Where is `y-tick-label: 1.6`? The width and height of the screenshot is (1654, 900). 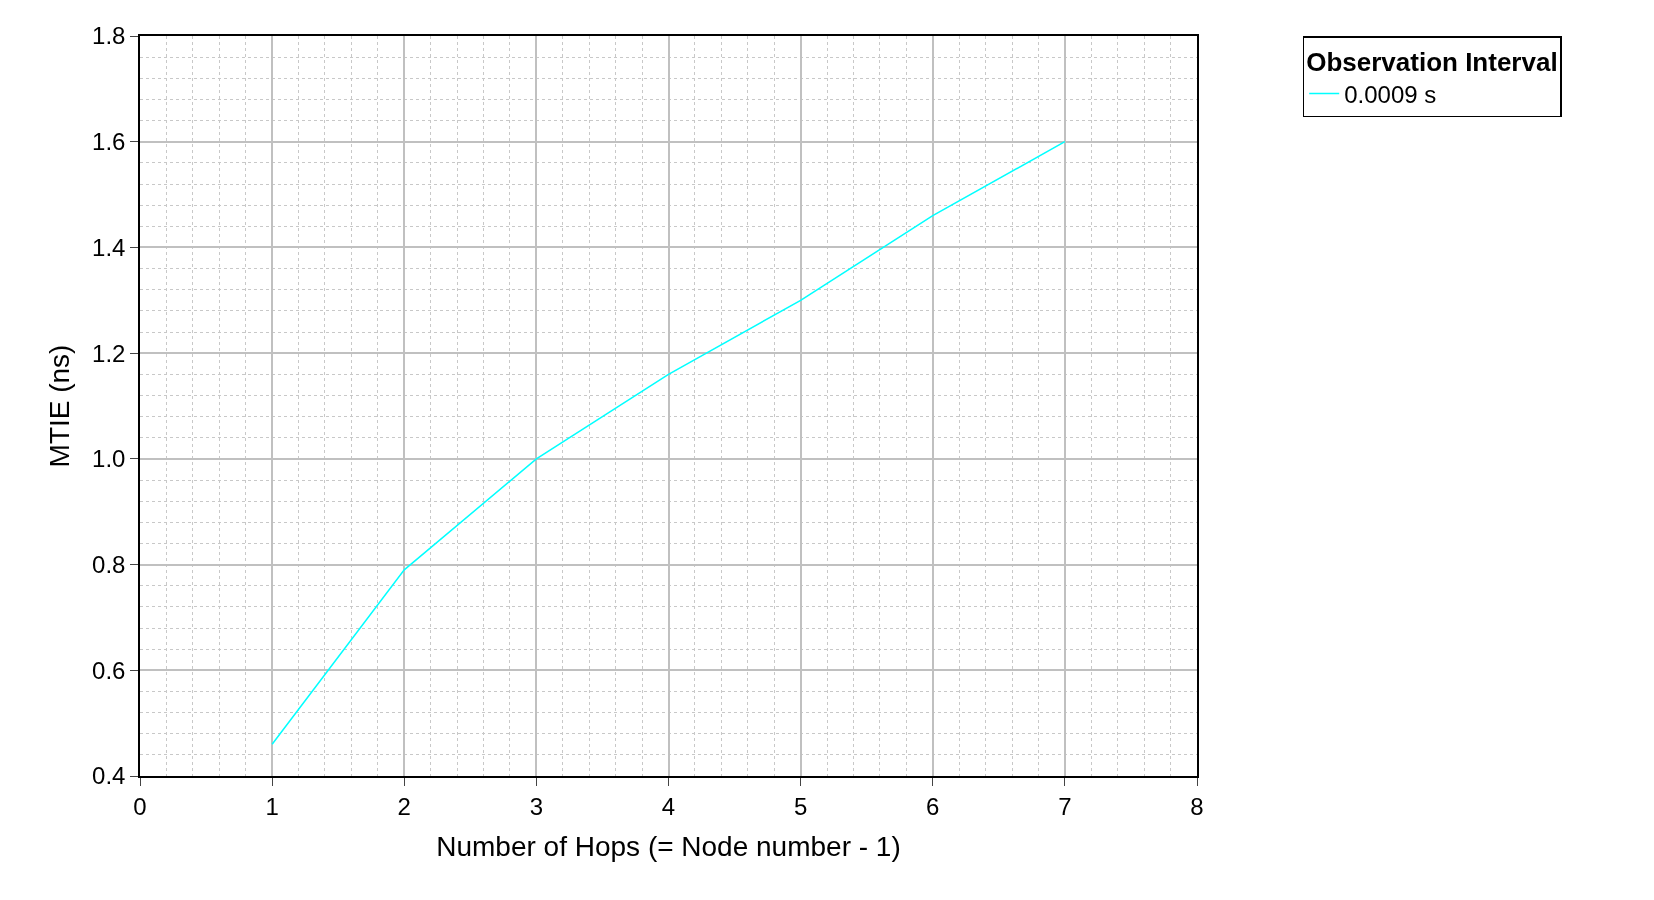 y-tick-label: 1.6 is located at coordinates (109, 142).